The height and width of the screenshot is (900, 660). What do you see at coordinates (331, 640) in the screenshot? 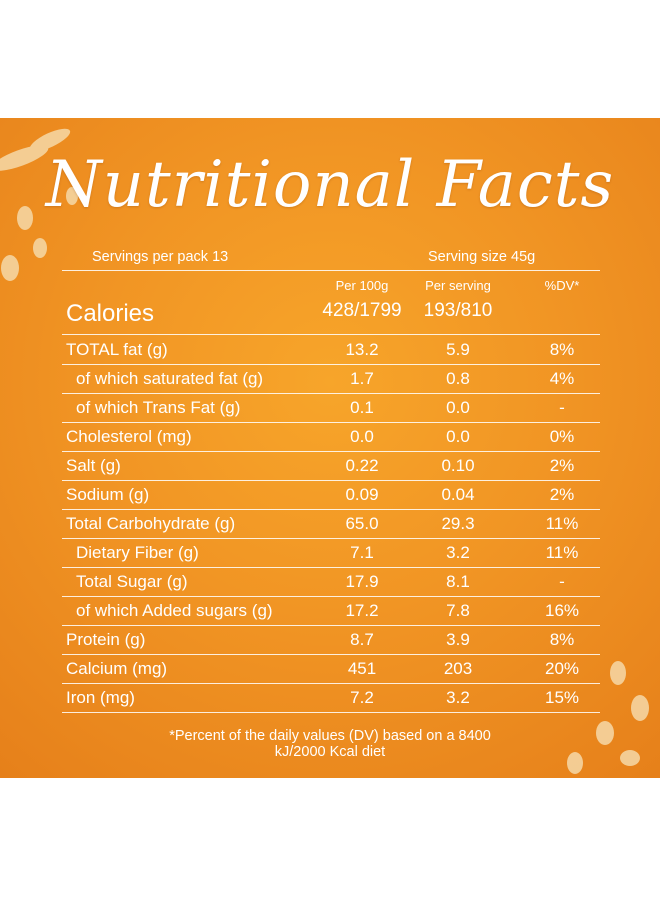
I see `table-row: Protein (g) 8.7 3.9 8%` at bounding box center [331, 640].